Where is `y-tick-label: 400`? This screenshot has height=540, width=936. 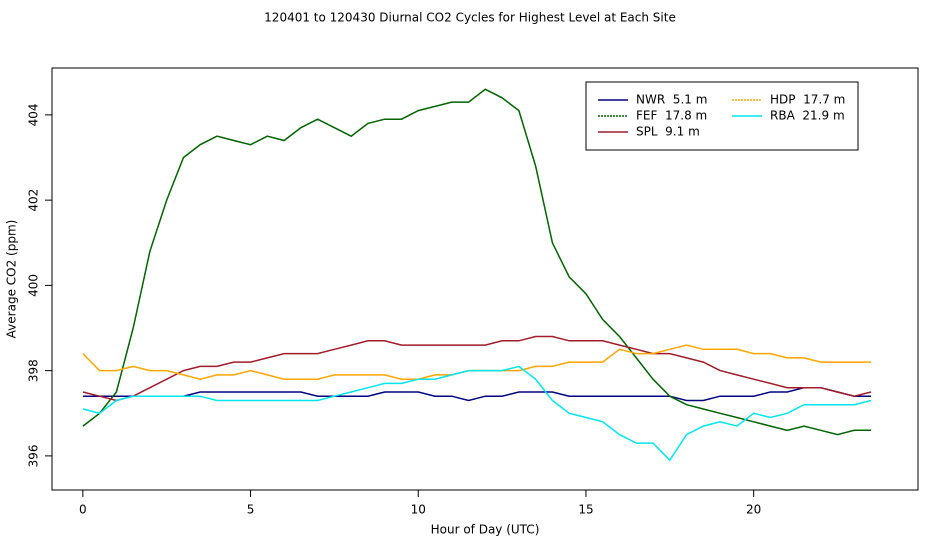 y-tick-label: 400 is located at coordinates (34, 285).